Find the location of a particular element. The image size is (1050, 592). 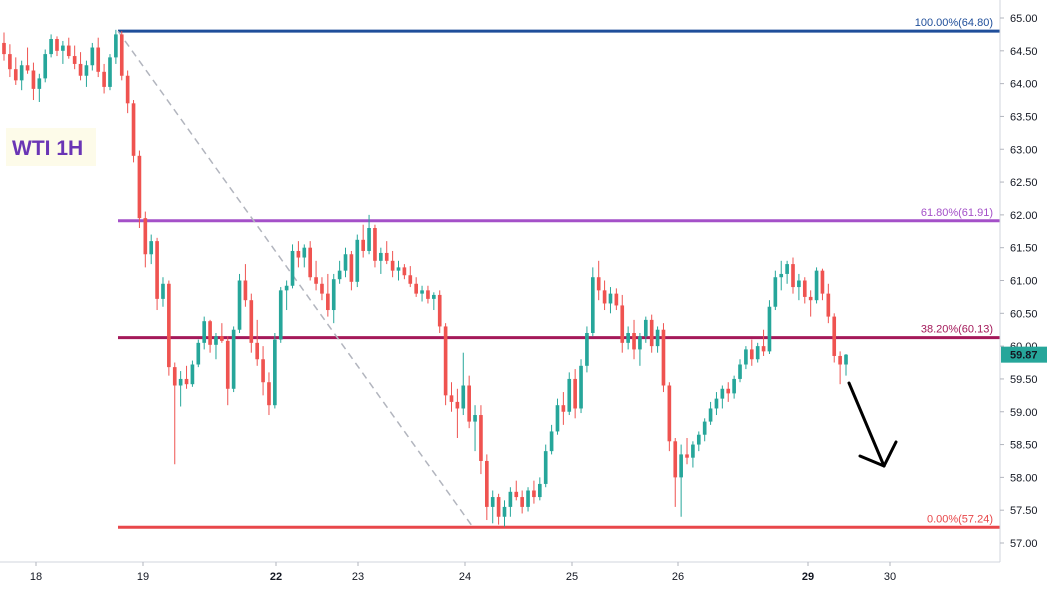

time-tick-label: 25 is located at coordinates (572, 577).